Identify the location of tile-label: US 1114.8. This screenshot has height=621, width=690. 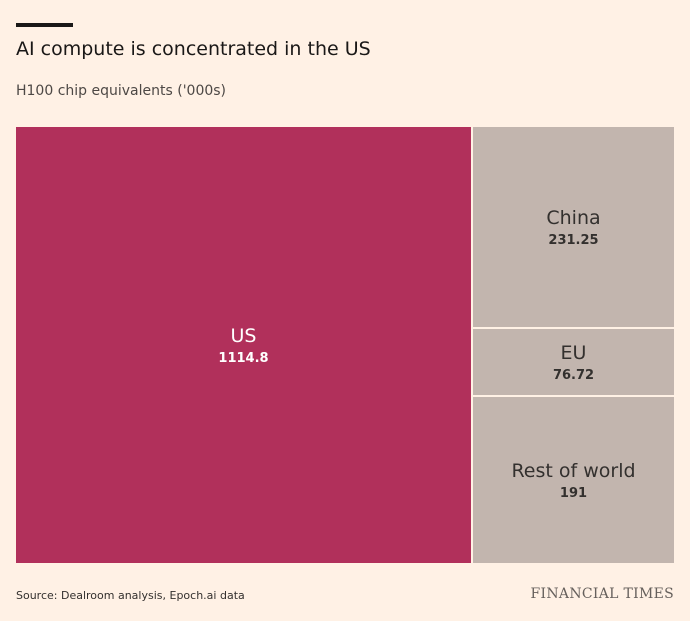
(243, 345).